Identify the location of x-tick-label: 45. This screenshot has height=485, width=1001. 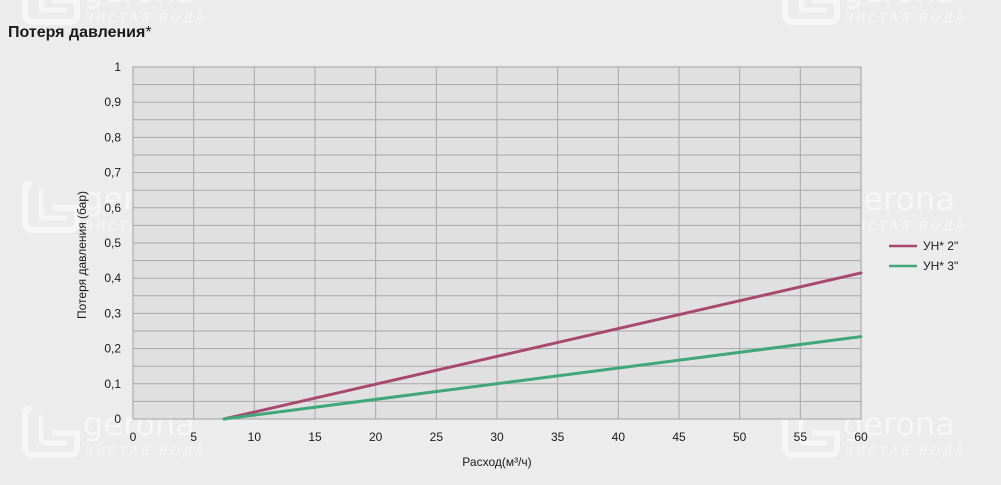
(679, 437).